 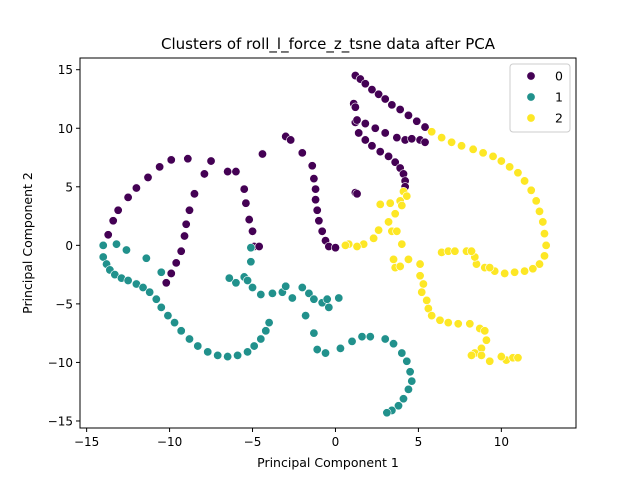 What do you see at coordinates (27, 243) in the screenshot?
I see `y-axis-label: Principal Component 2` at bounding box center [27, 243].